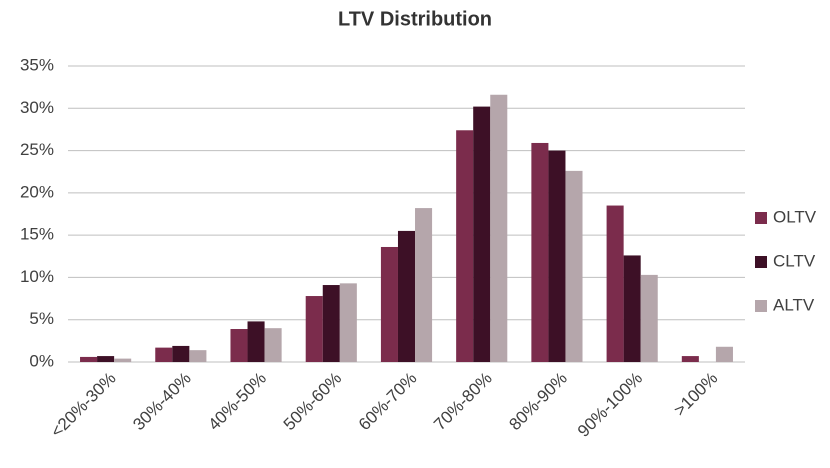 The height and width of the screenshot is (468, 830). I want to click on legend-label: CLTV, so click(794, 260).